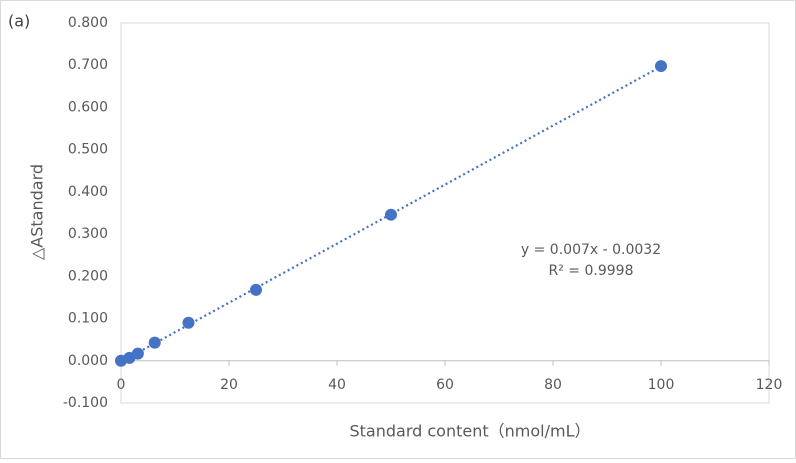 Image resolution: width=796 pixels, height=463 pixels. Describe the element at coordinates (591, 250) in the screenshot. I see `trendline-equation: y = 0.007x - 0.0032` at that location.